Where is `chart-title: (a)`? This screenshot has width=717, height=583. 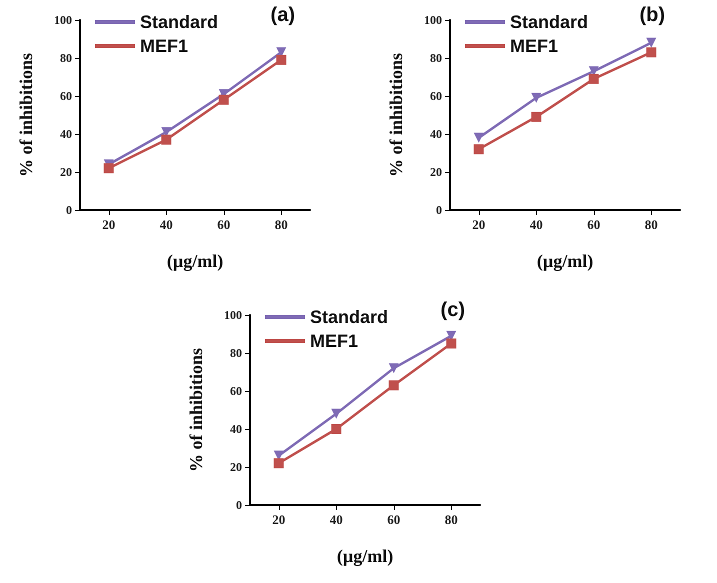
chart-title: (a) is located at coordinates (283, 15).